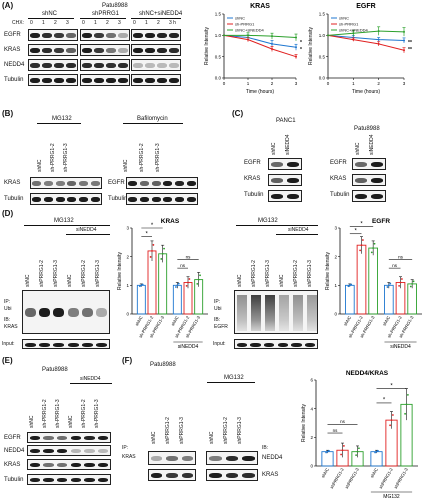  What do you see at coordinates (8, 309) in the screenshot?
I see `ip-target-label: Ubi` at bounding box center [8, 309].